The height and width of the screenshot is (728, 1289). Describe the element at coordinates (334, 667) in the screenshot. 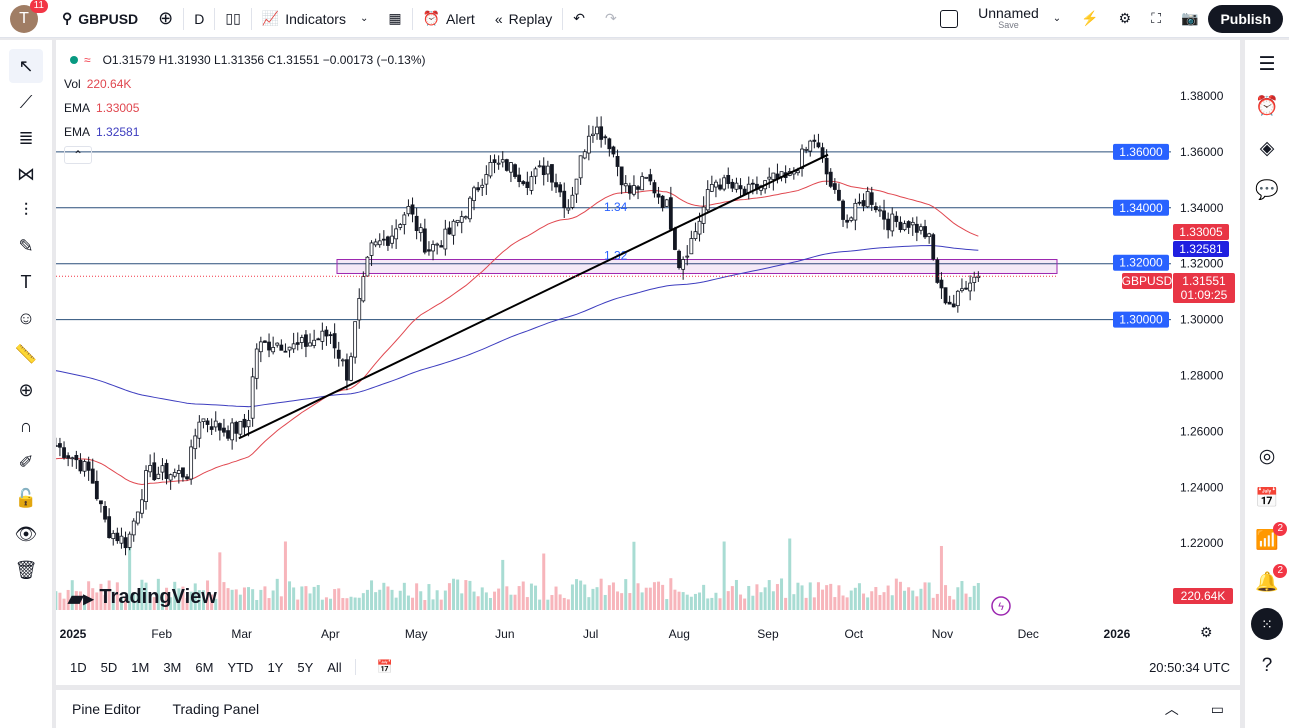

I see `range-all: All` at that location.